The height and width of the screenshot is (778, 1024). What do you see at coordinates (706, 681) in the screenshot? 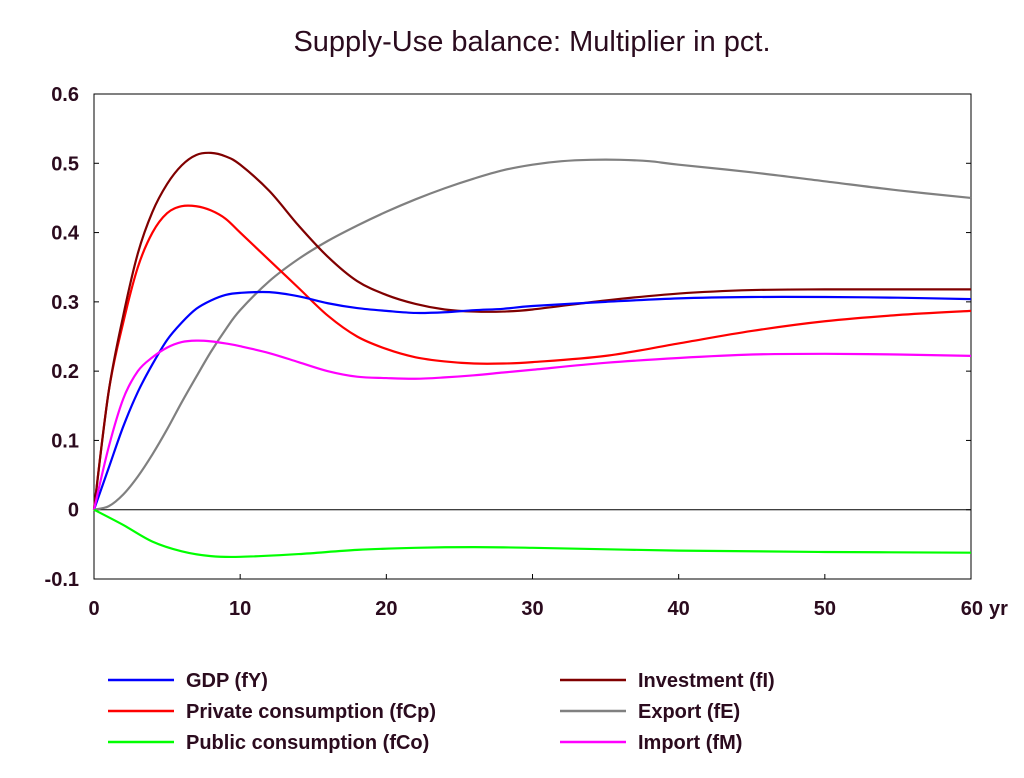
I see `legend-label: Investment (fI)` at bounding box center [706, 681].